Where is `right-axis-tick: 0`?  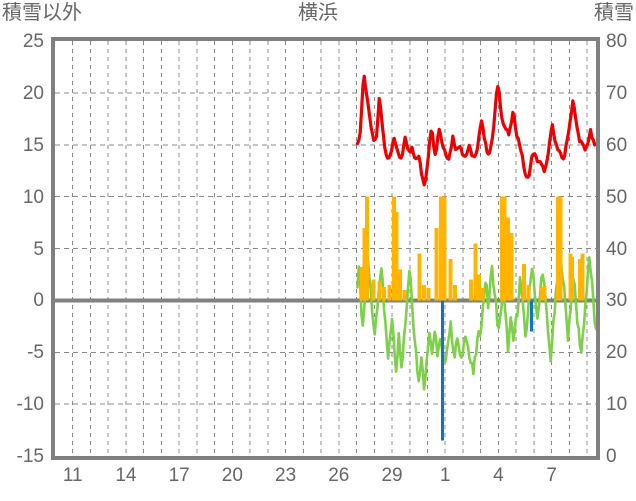
right-axis-tick: 0 is located at coordinates (611, 456).